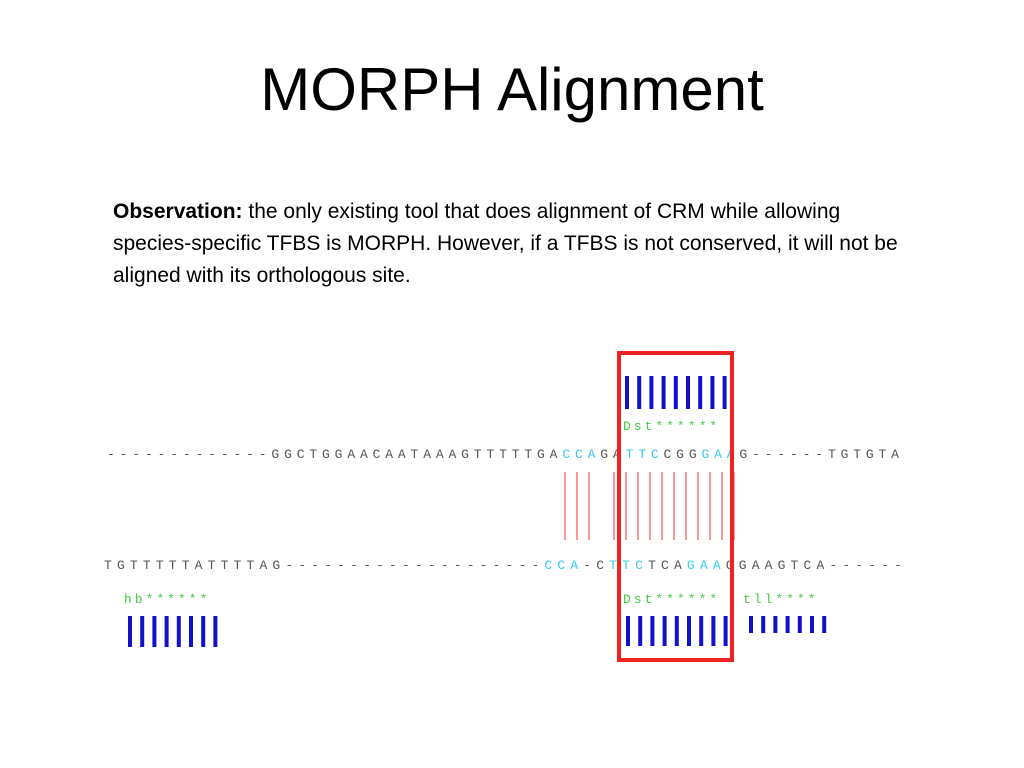 Image resolution: width=1024 pixels, height=768 pixels. Describe the element at coordinates (167, 599) in the screenshot. I see `bottom-site-label-hb: hb******` at that location.